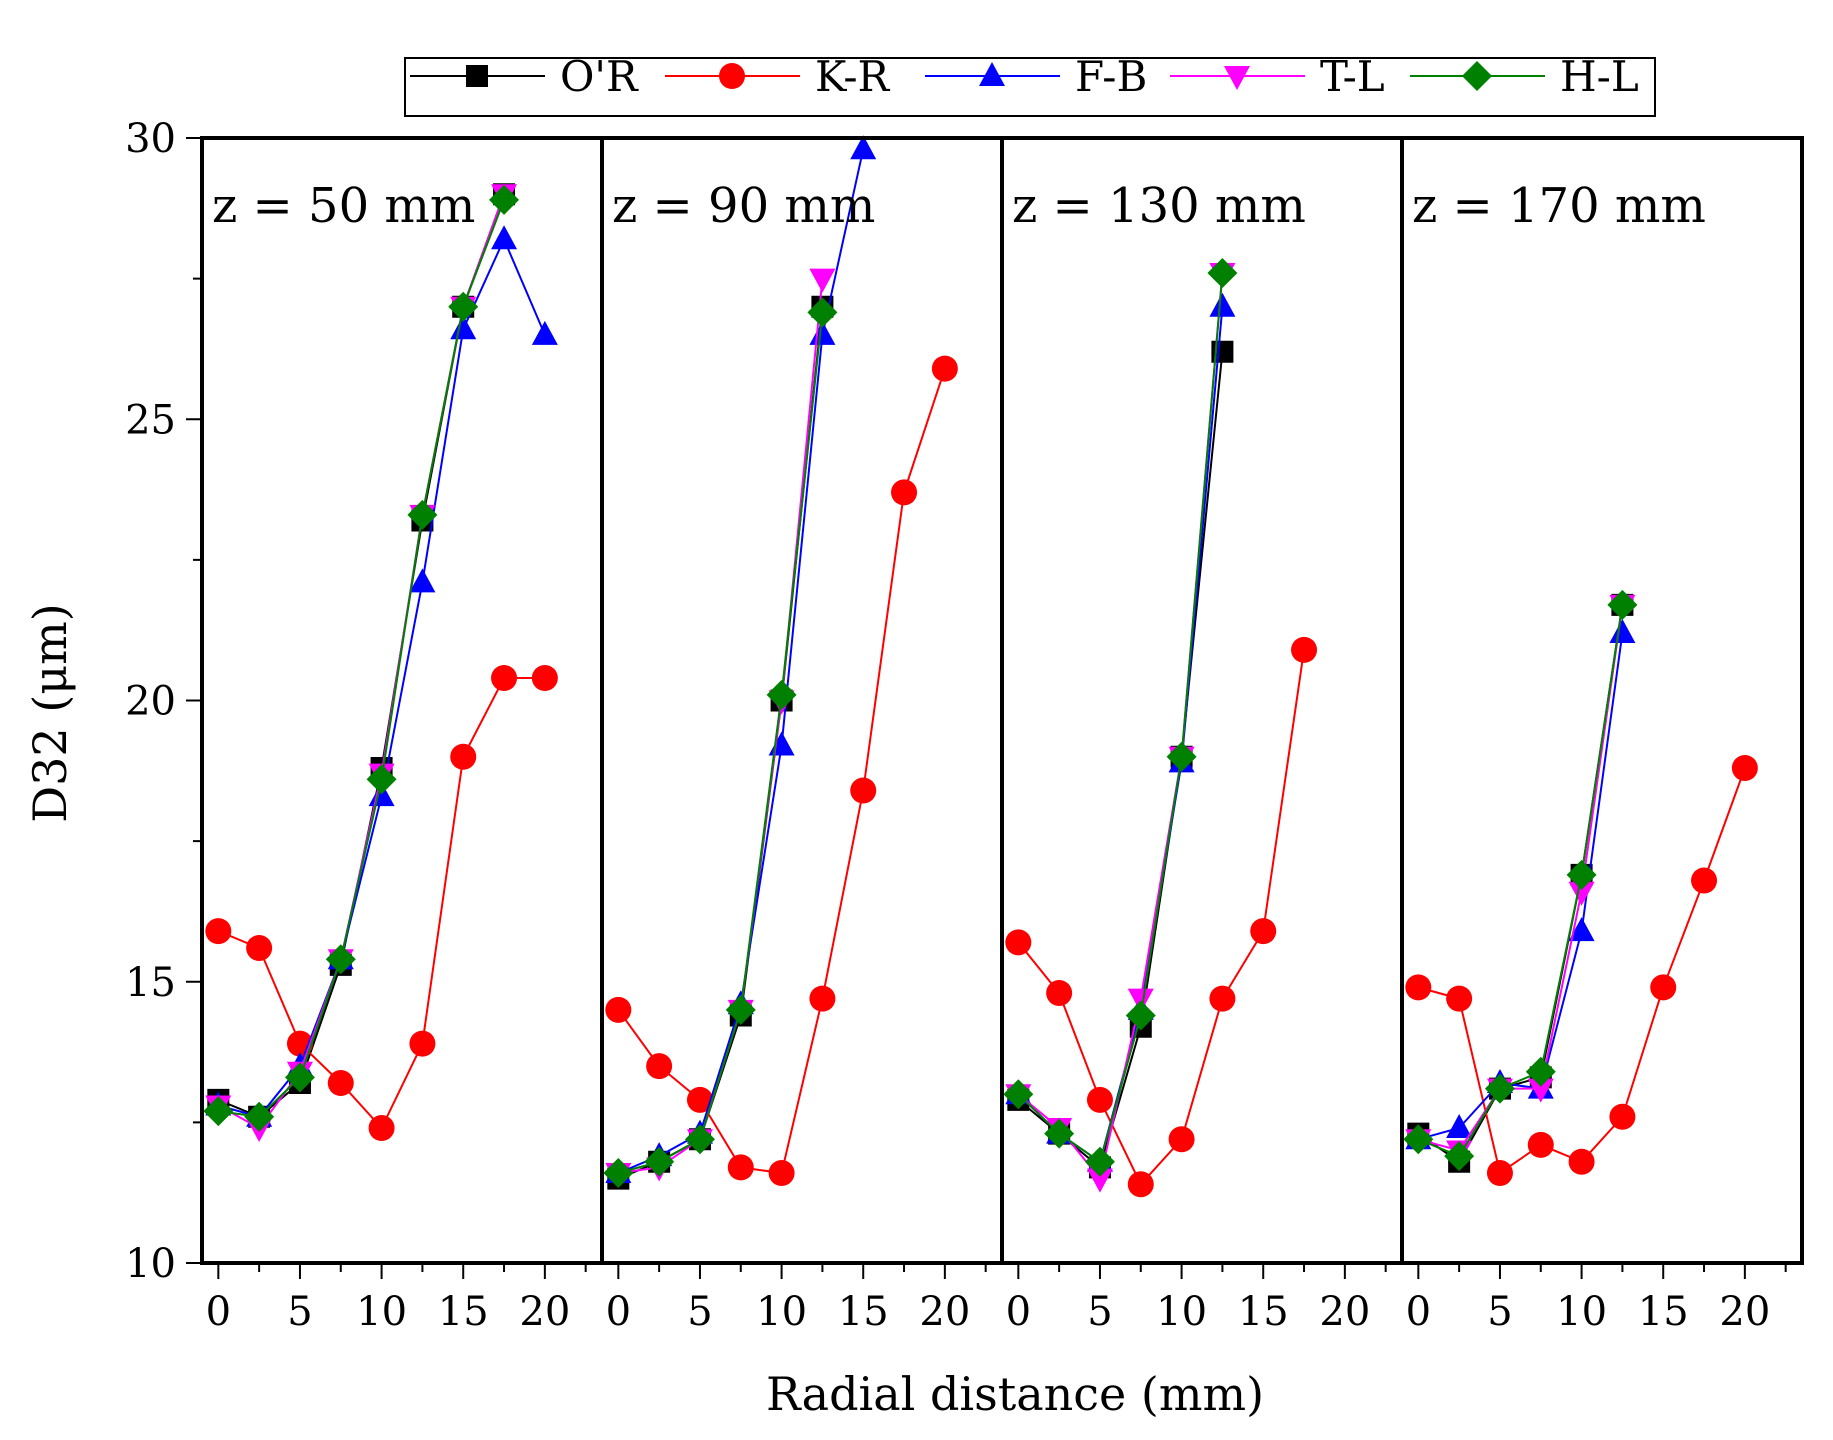 The height and width of the screenshot is (1440, 1833). I want to click on legend-label: K-R, so click(853, 76).